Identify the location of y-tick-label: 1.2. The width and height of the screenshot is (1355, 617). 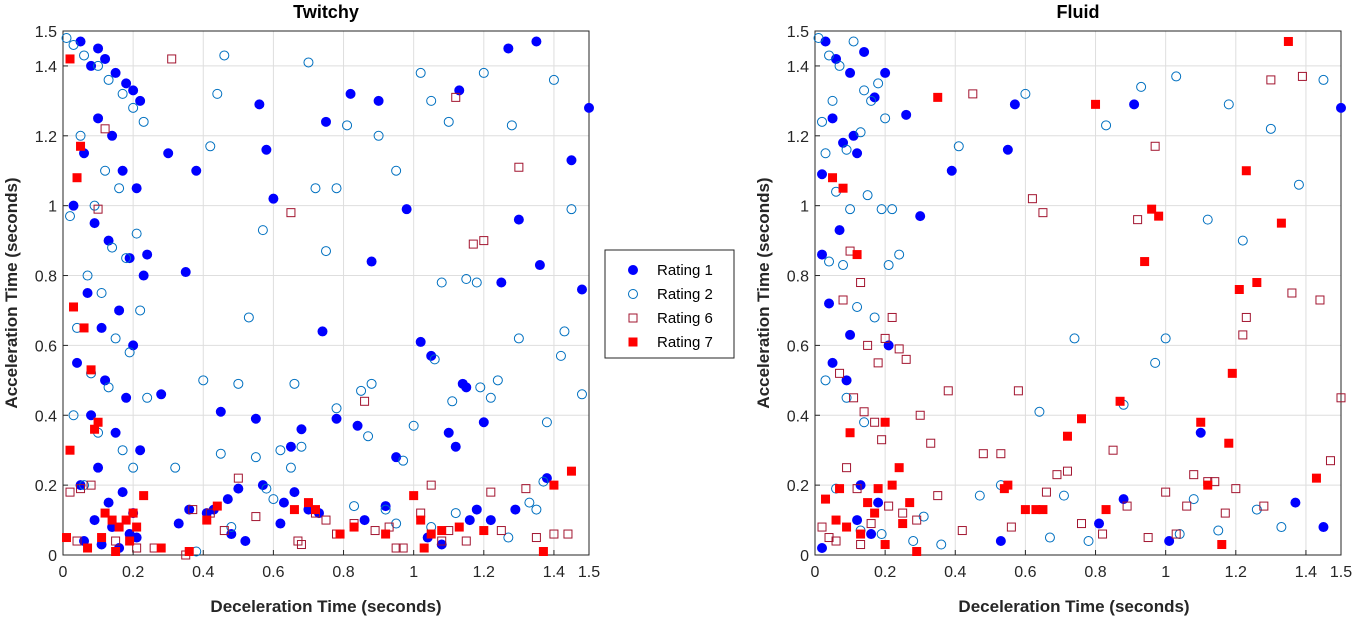
(46, 137).